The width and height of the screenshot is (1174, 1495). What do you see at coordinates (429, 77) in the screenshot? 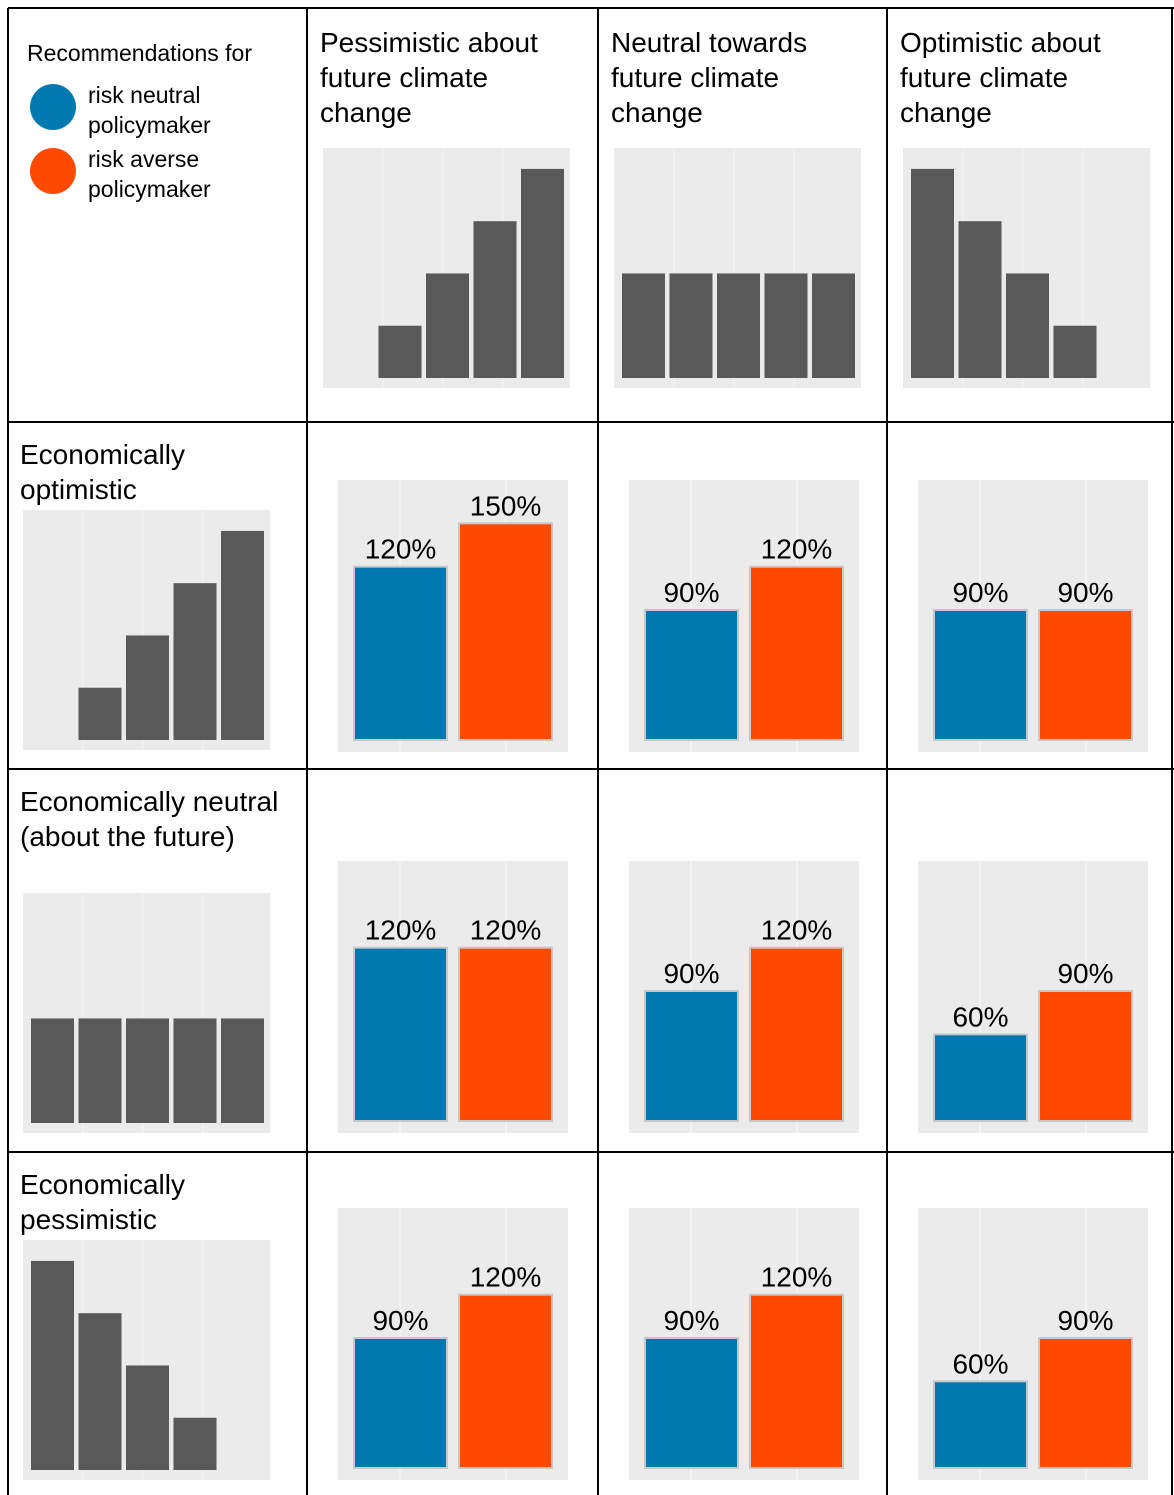
I see `column-header: Pessimistic about future climate change` at bounding box center [429, 77].